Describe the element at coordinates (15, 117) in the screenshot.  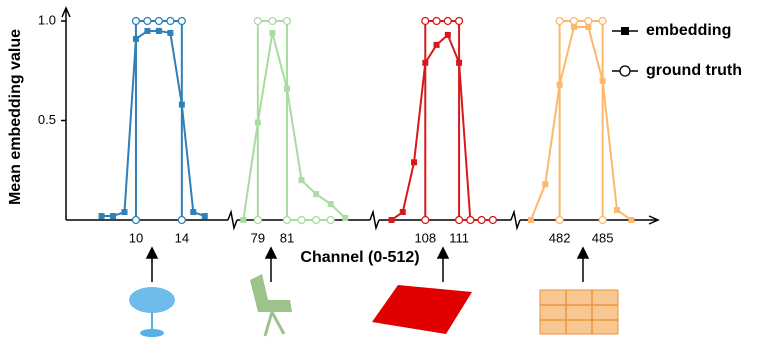
I see `y-axis-label: Mean embedding value` at that location.